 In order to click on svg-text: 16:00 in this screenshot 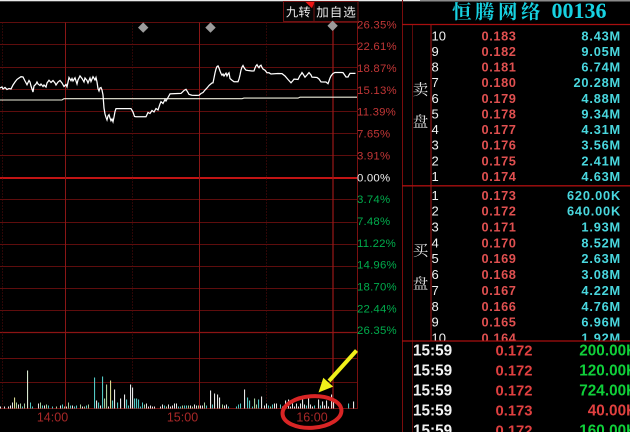, I will do `click(311, 418)`.